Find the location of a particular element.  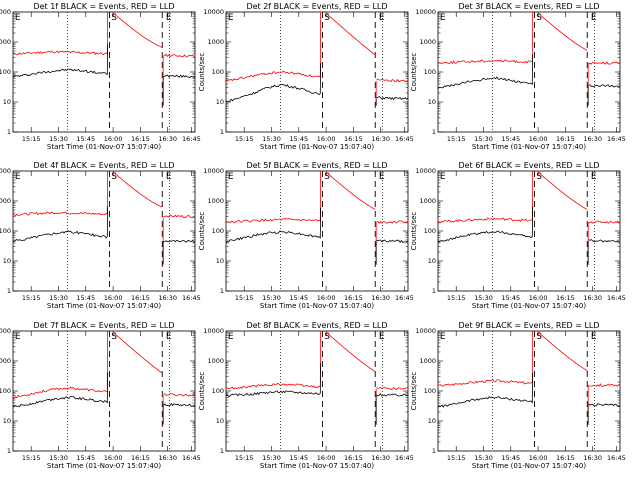

panel-title: Det 9f BLACK = Events, RED = LLD is located at coordinates (528, 325).